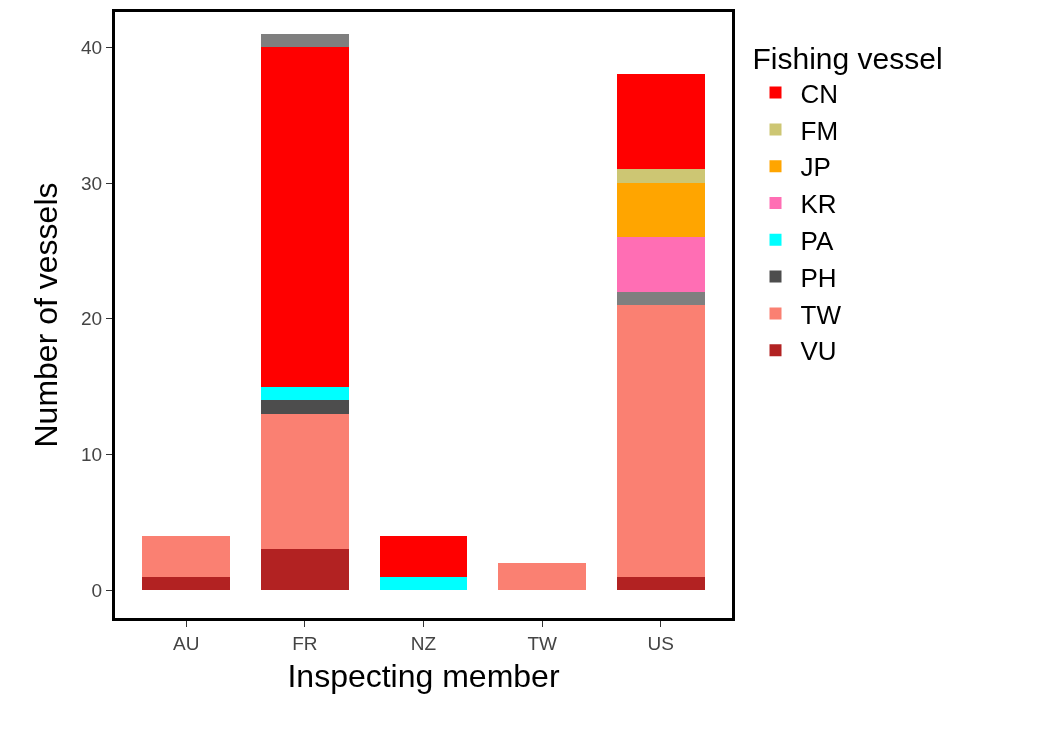 The height and width of the screenshot is (733, 1062). What do you see at coordinates (92, 183) in the screenshot?
I see `y-tick-label: 30` at bounding box center [92, 183].